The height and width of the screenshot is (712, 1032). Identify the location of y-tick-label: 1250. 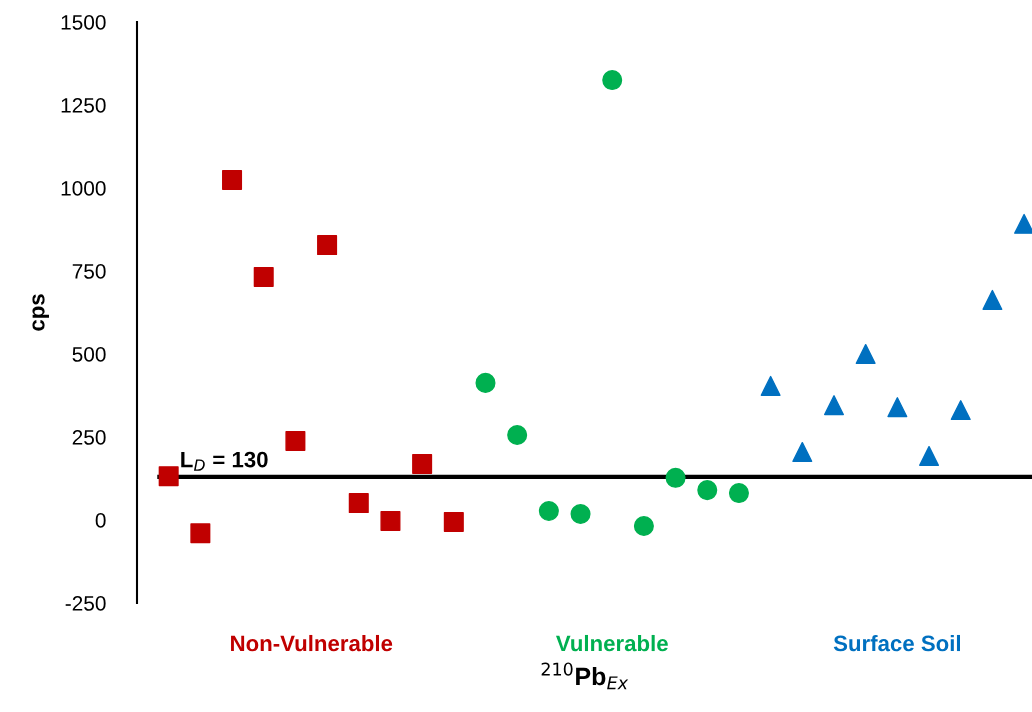
(83, 105).